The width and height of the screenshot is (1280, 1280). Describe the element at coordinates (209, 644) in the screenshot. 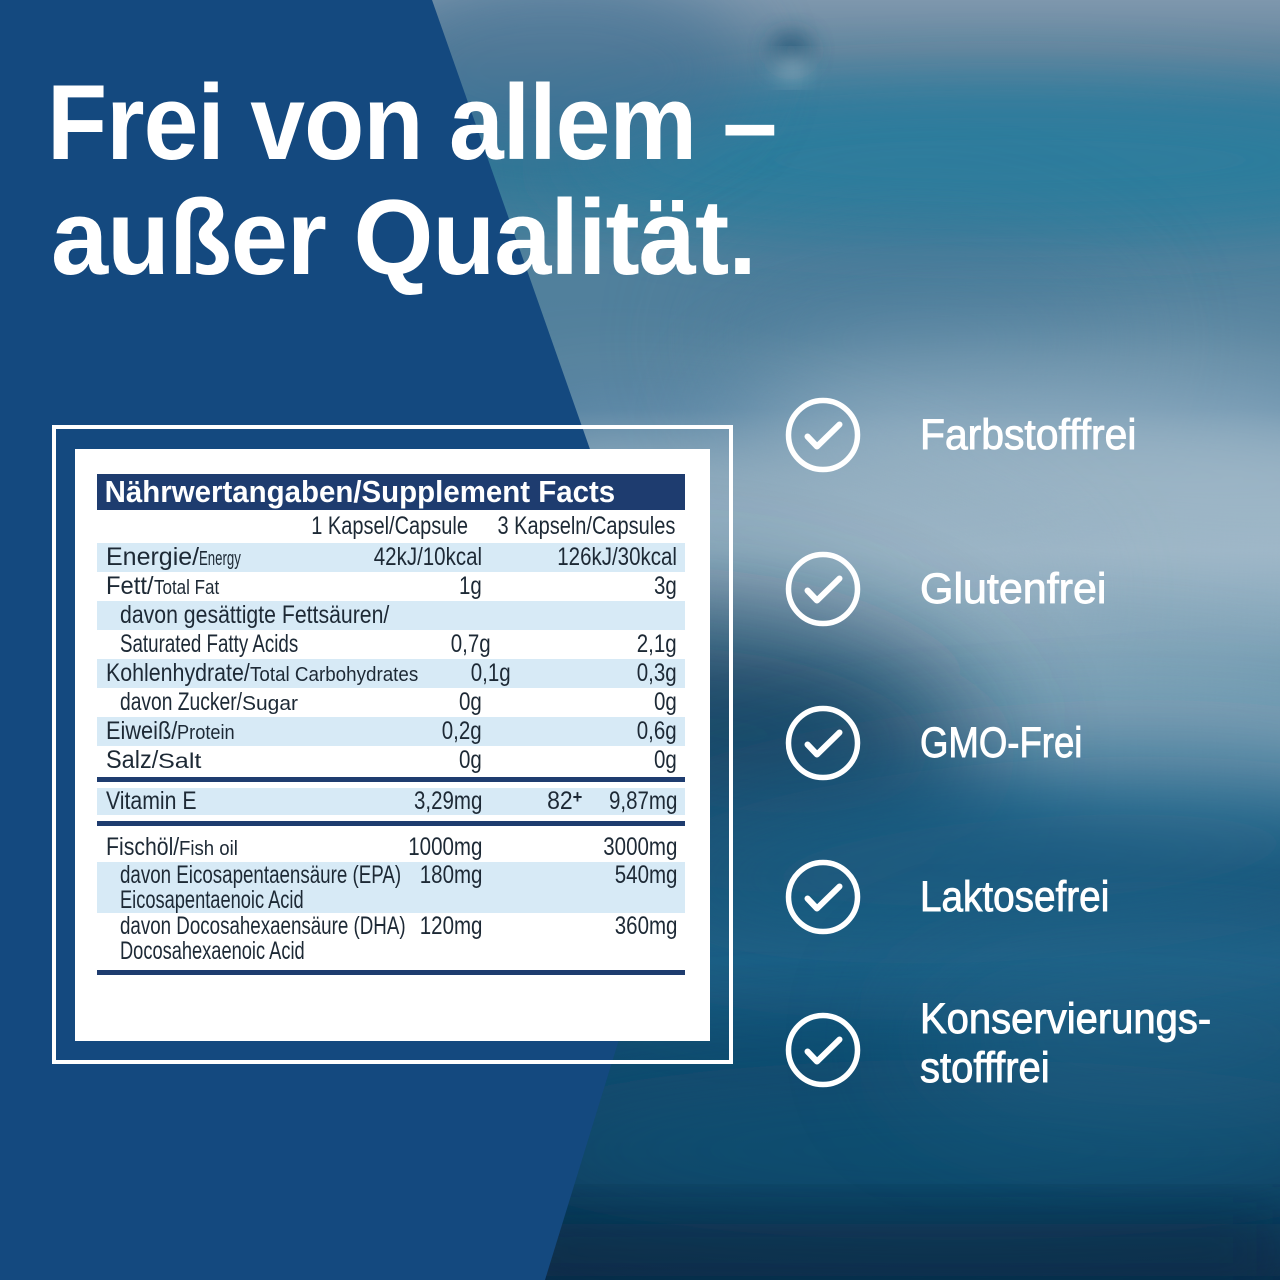

I see `row-label: Saturated Fatty Acids` at that location.